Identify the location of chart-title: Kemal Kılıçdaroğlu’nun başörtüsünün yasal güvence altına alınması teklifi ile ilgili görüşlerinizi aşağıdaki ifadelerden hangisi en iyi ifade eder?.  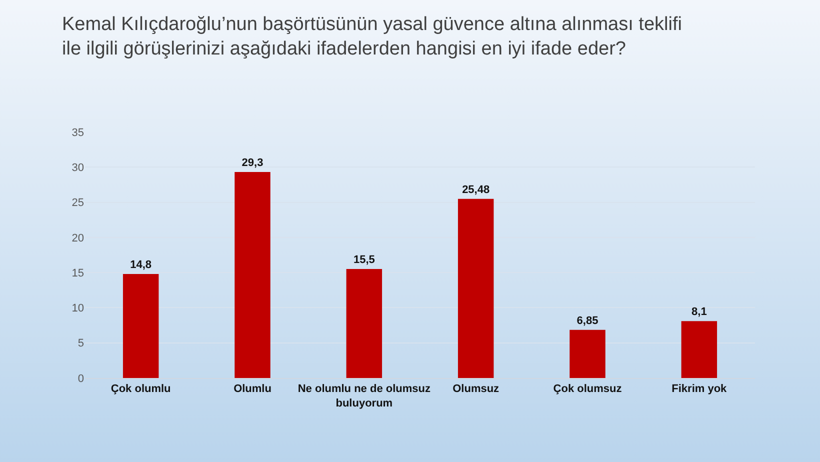
(372, 37).